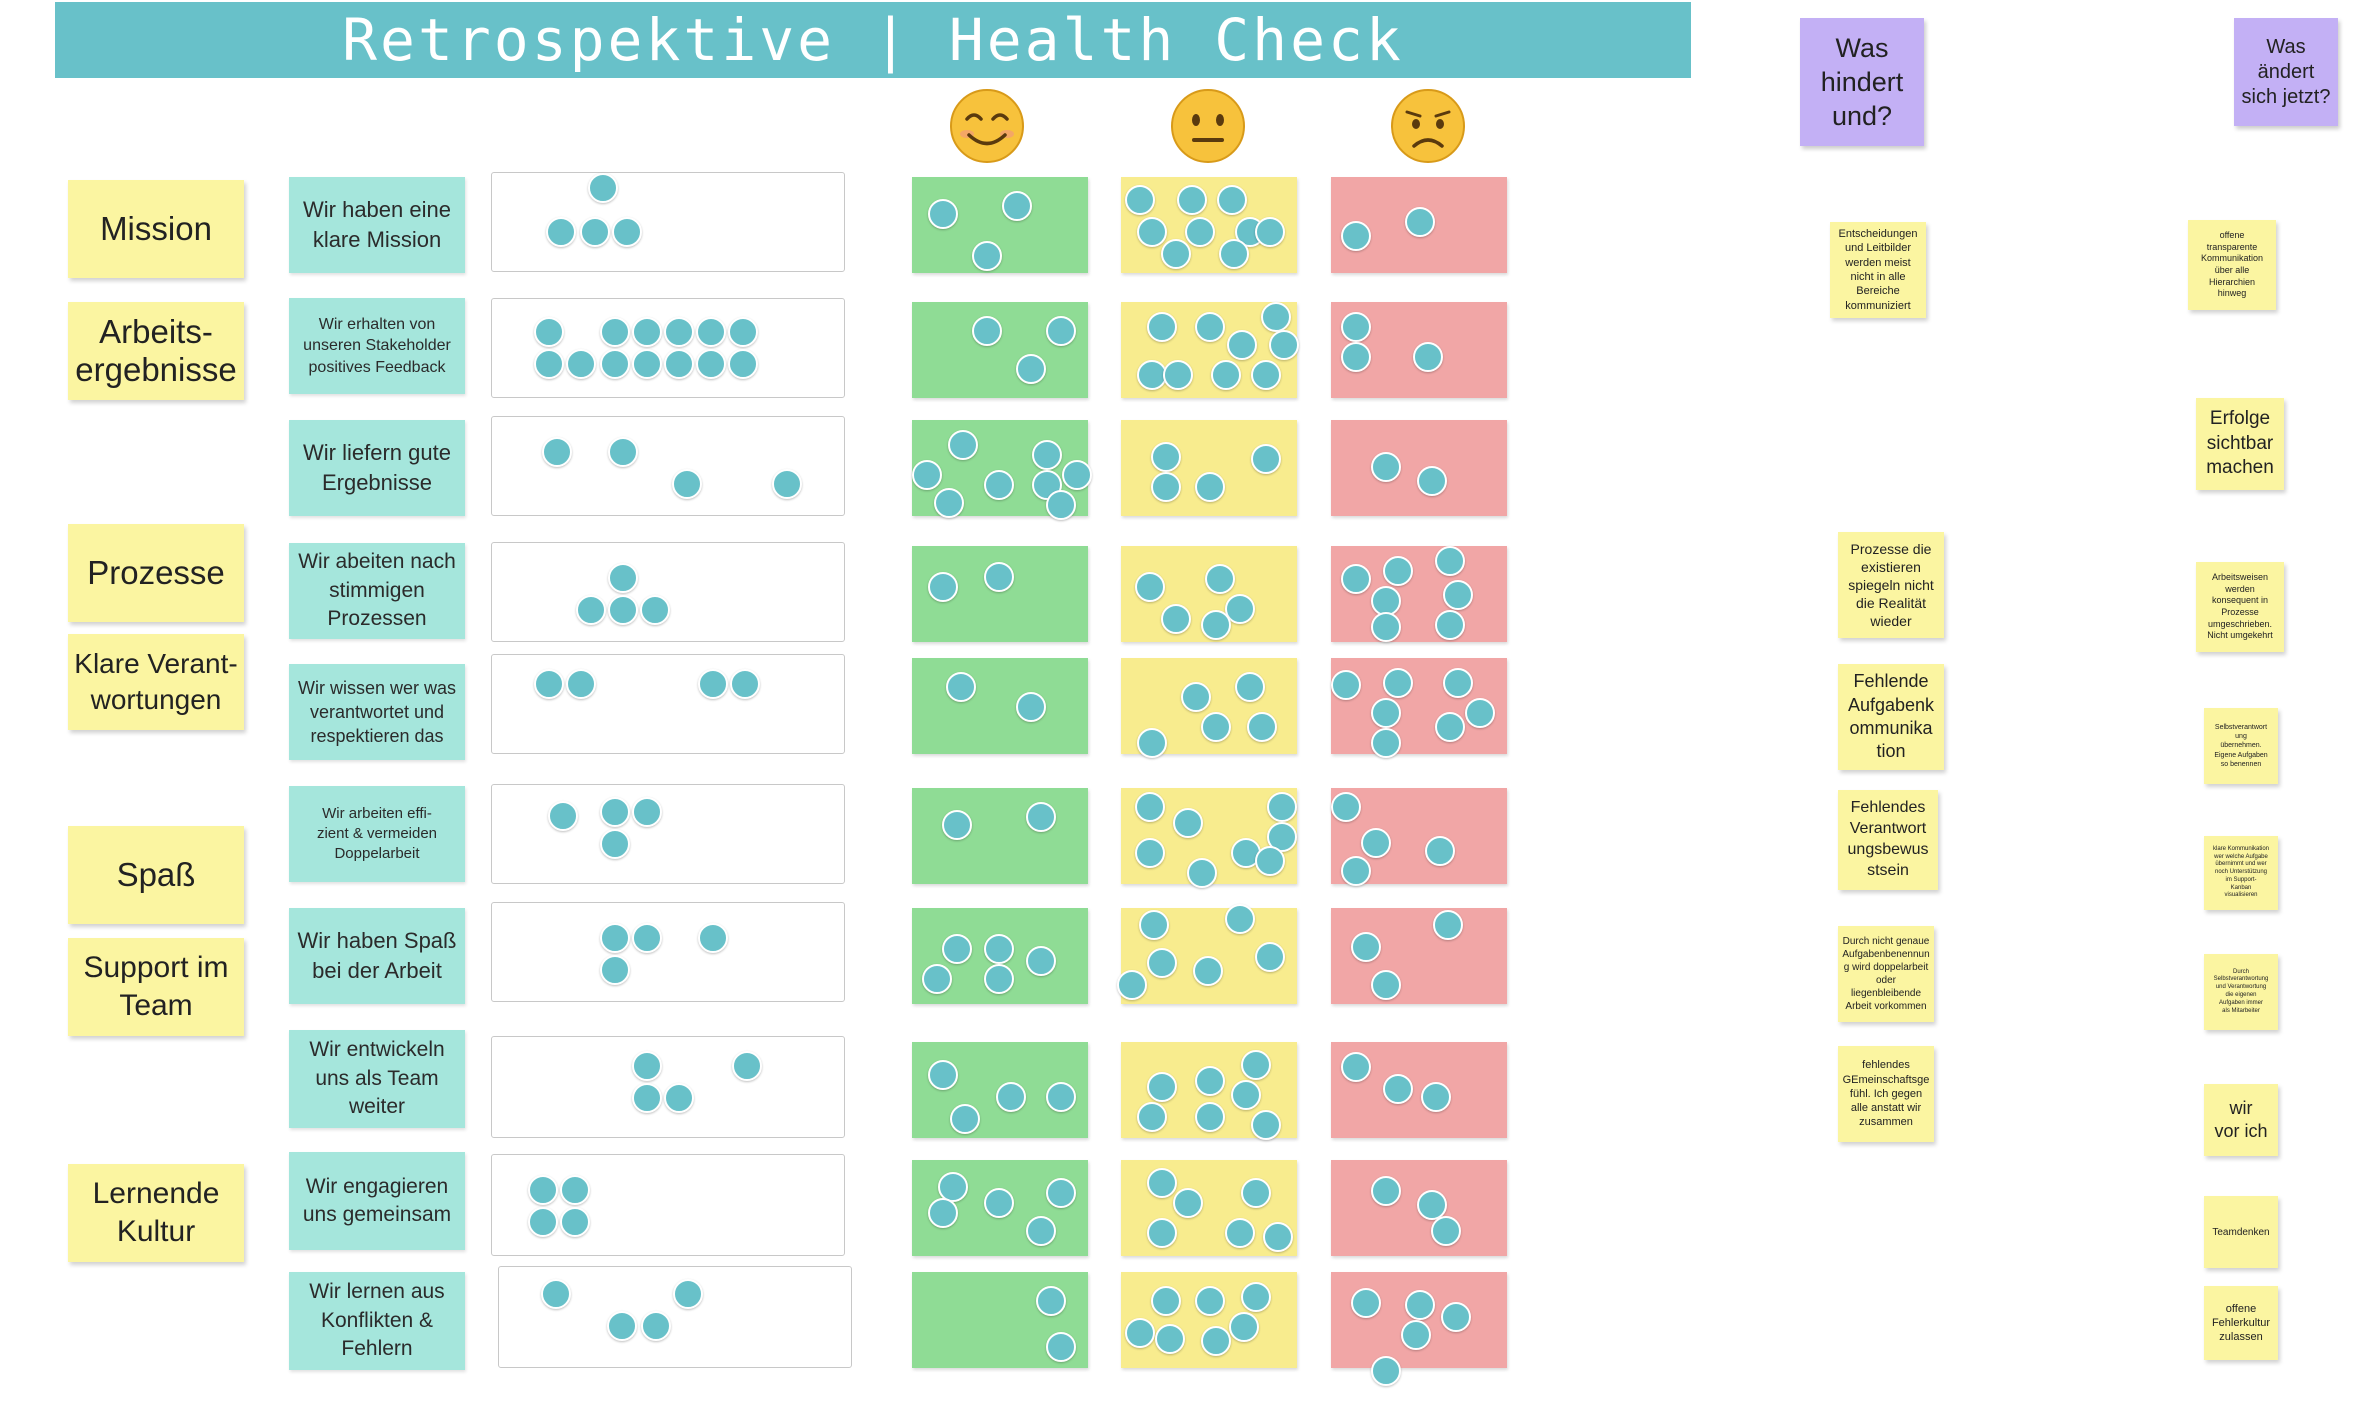  What do you see at coordinates (377, 1321) in the screenshot?
I see `question-sticky: Wir lernen aus Konflikten & Fehlern` at bounding box center [377, 1321].